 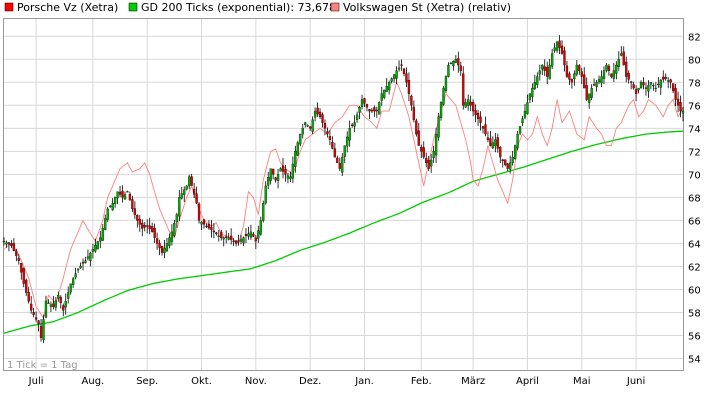 What do you see at coordinates (582, 381) in the screenshot?
I see `x-tick-label: Mai` at bounding box center [582, 381].